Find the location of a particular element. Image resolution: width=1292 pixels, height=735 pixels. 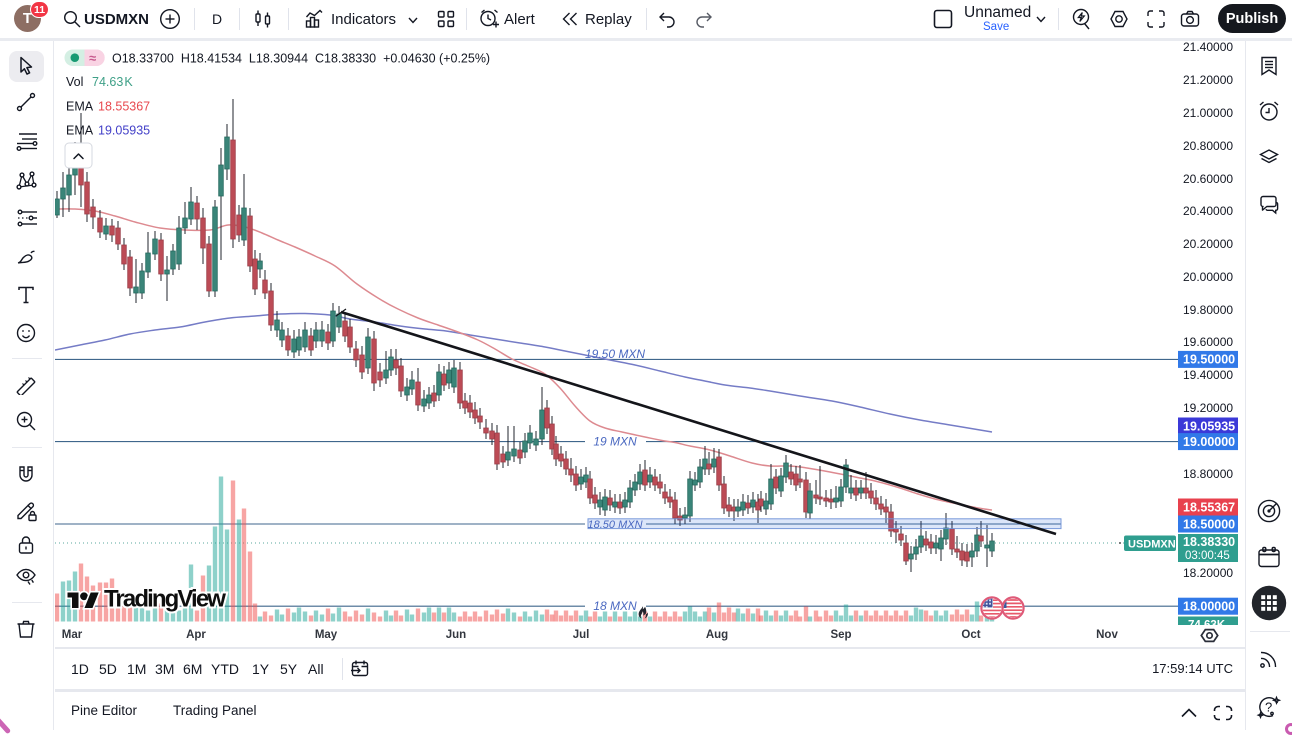

svg-text: 19.00000 is located at coordinates (1209, 442).